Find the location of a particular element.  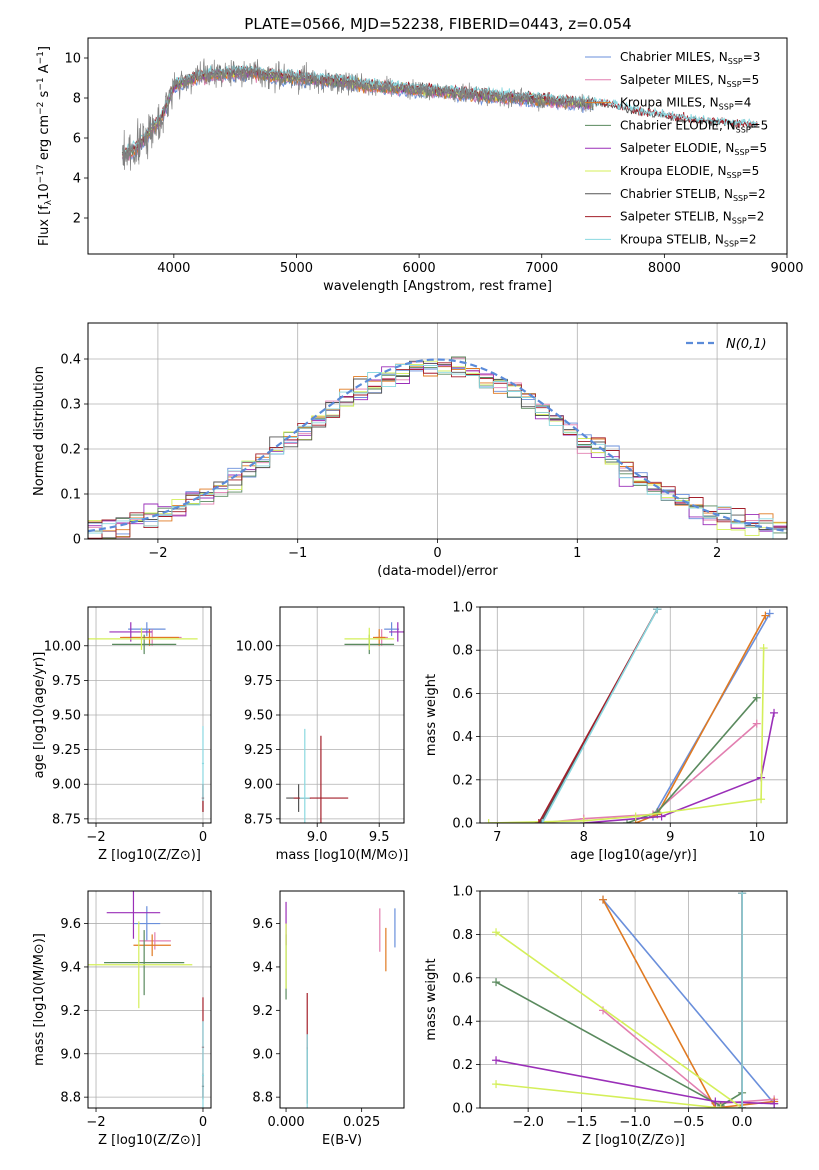

x-tick-label: −1.0 is located at coordinates (635, 1122).